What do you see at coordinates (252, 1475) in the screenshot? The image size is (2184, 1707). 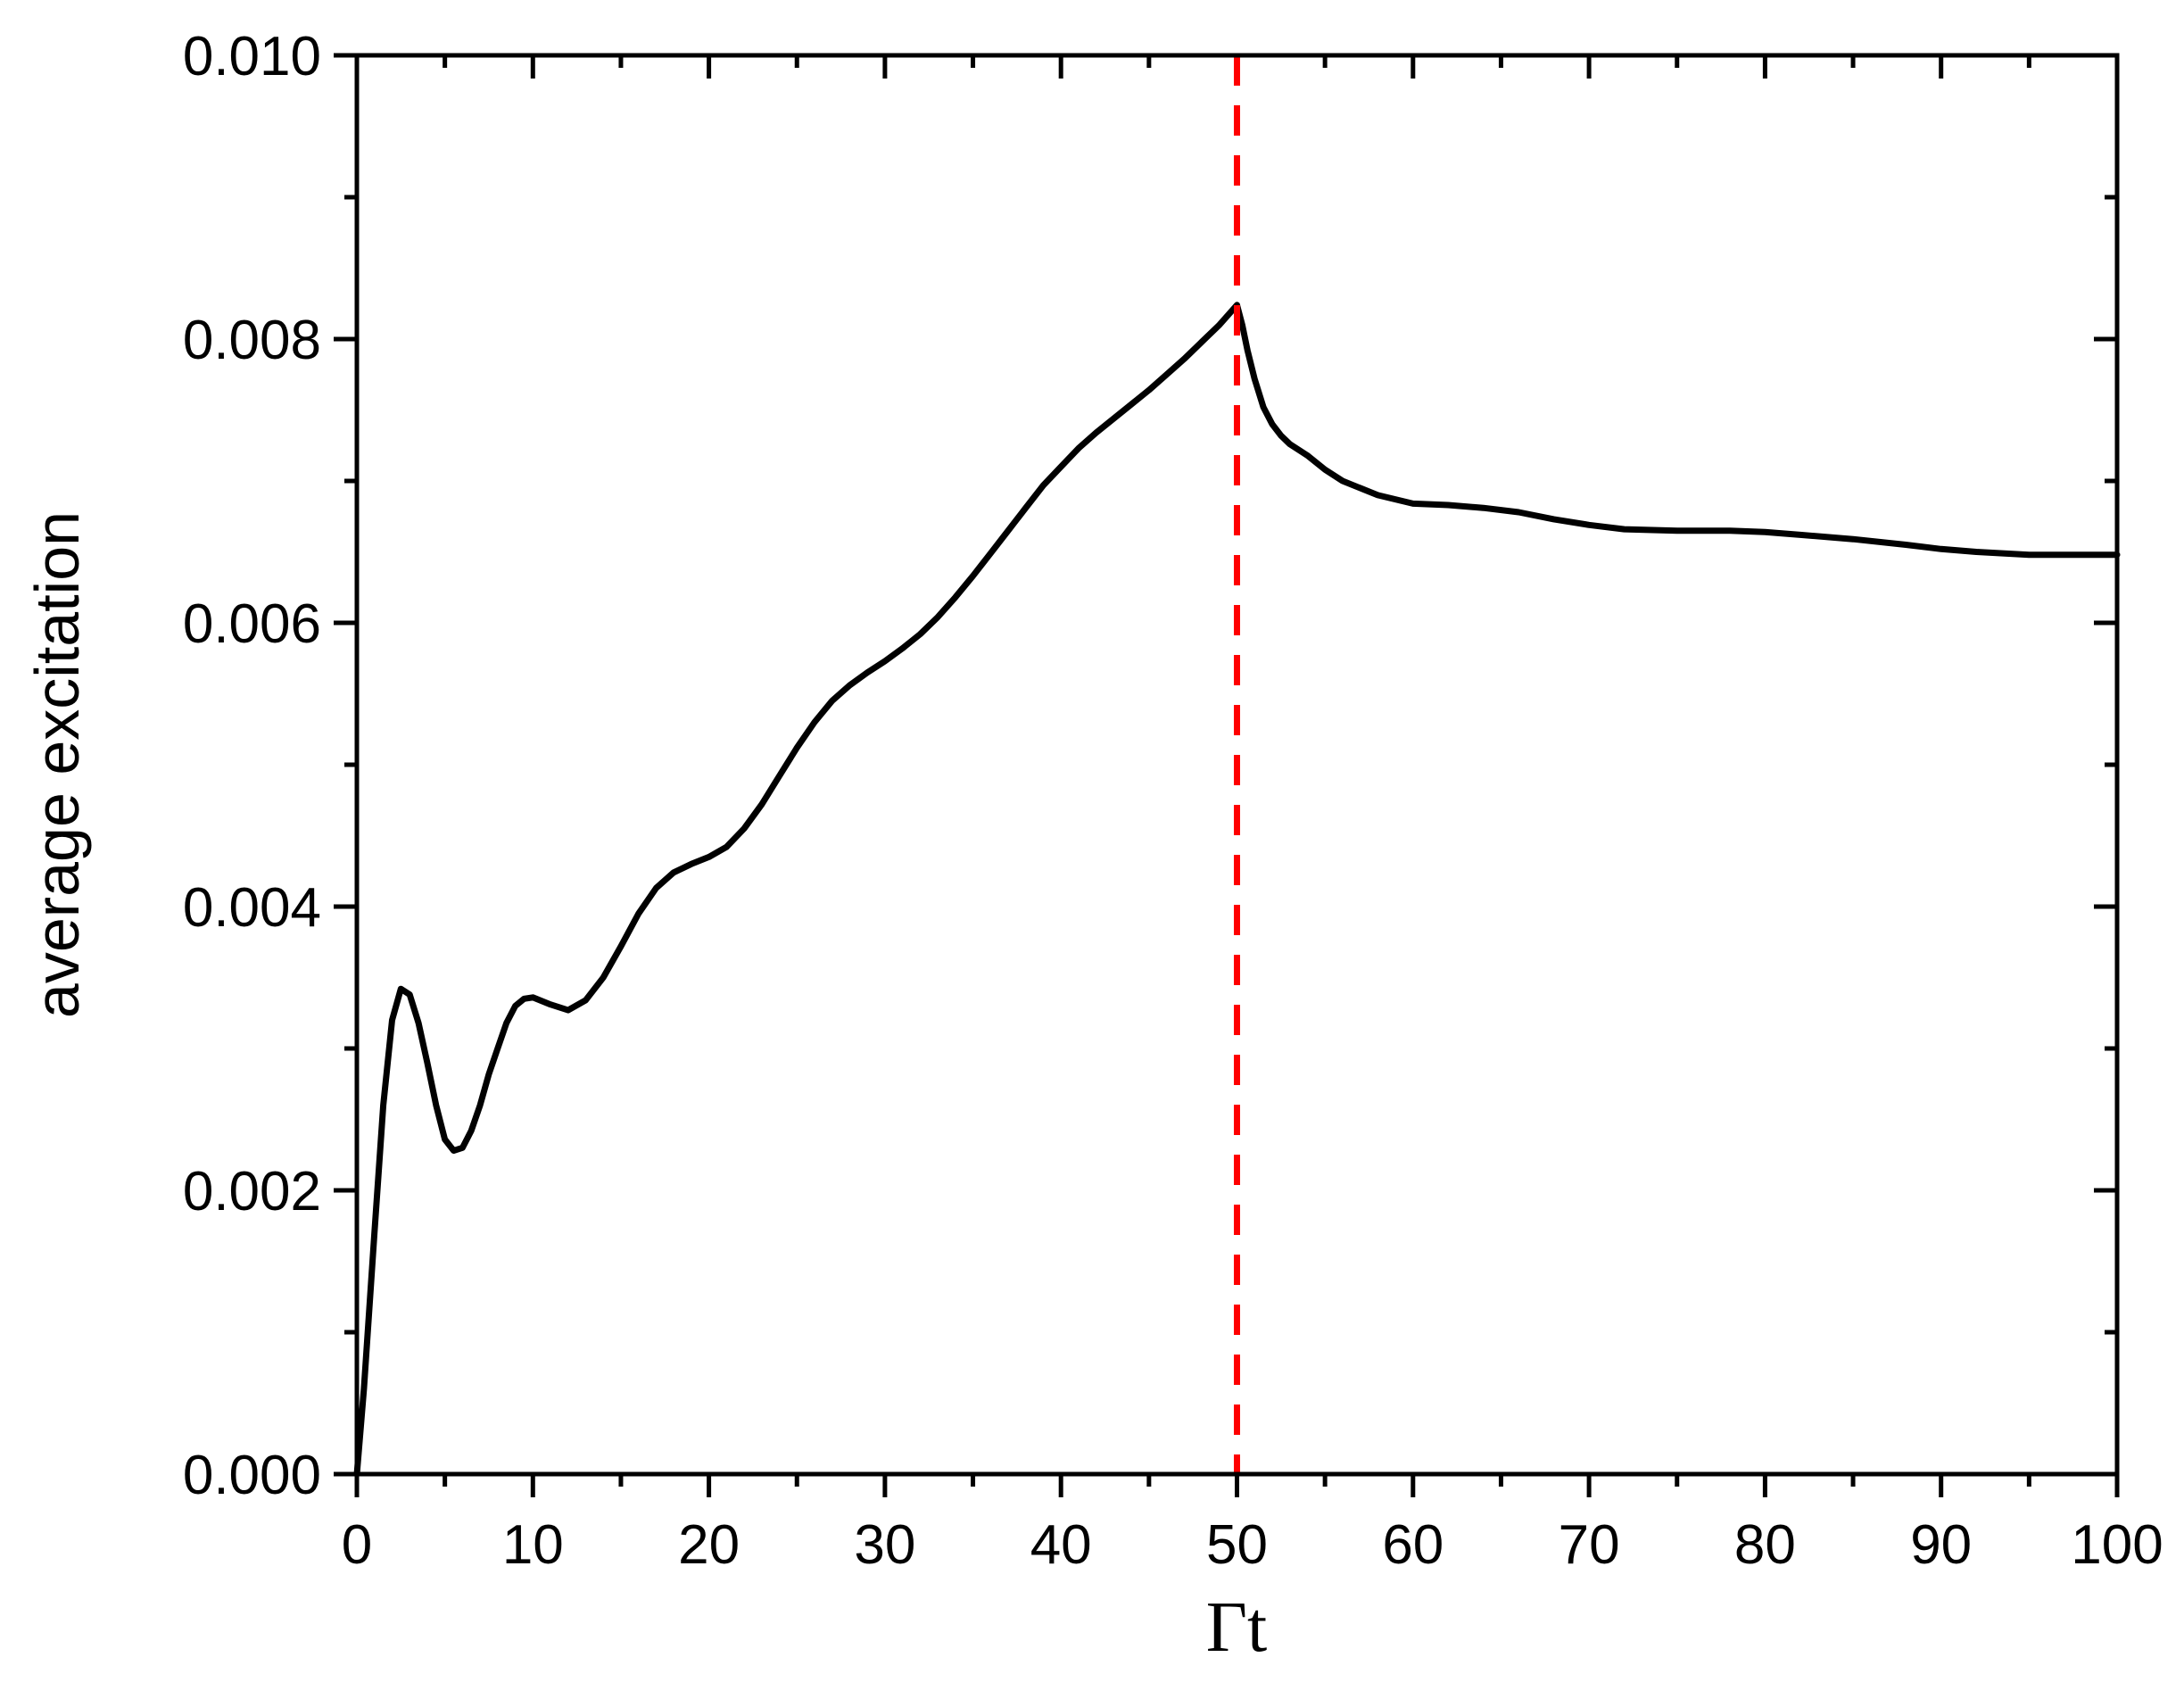 I see `y-tick-label: 0.000` at bounding box center [252, 1475].